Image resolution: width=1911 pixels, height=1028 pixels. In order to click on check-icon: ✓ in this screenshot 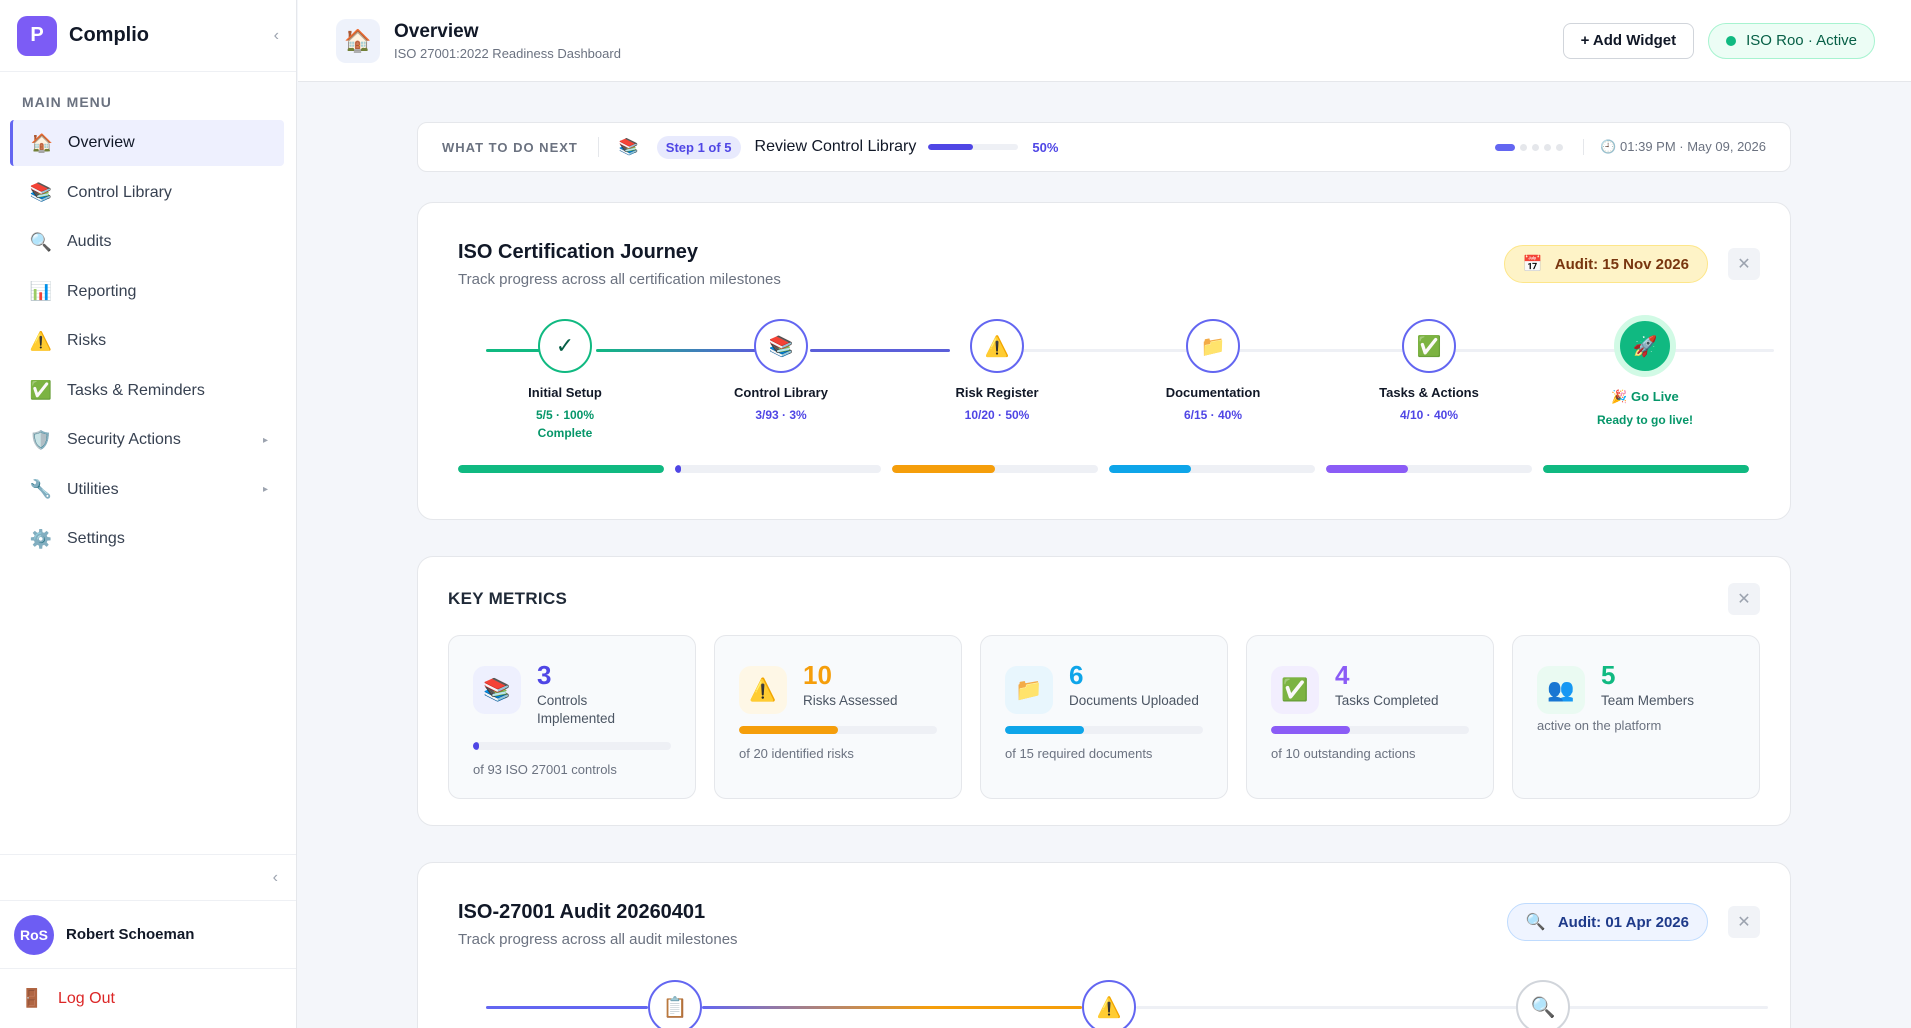, I will do `click(565, 346)`.